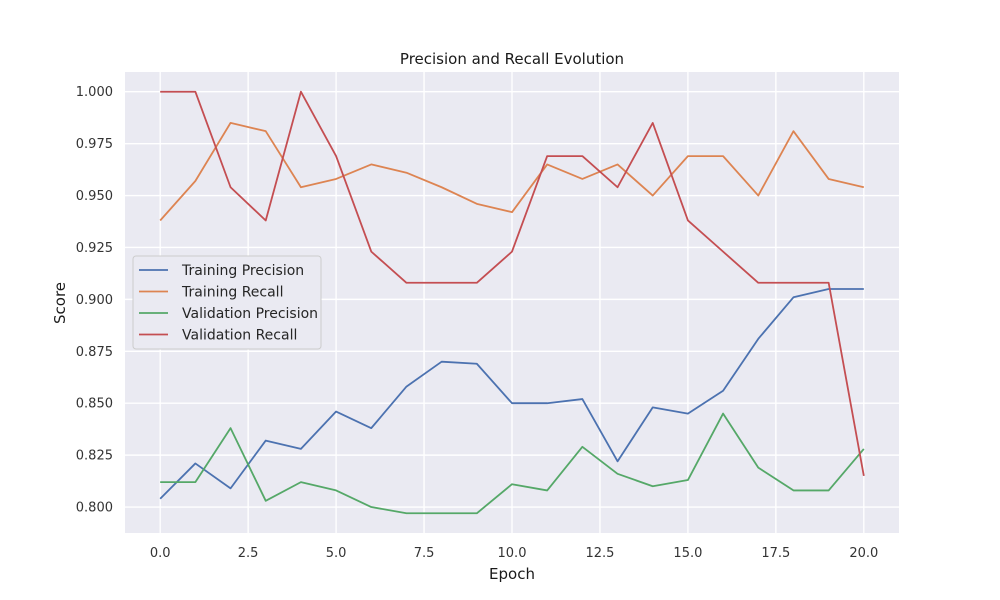 The image size is (1000, 600). Describe the element at coordinates (239, 336) in the screenshot. I see `legend-label-validation-recall: Validation Recall` at that location.